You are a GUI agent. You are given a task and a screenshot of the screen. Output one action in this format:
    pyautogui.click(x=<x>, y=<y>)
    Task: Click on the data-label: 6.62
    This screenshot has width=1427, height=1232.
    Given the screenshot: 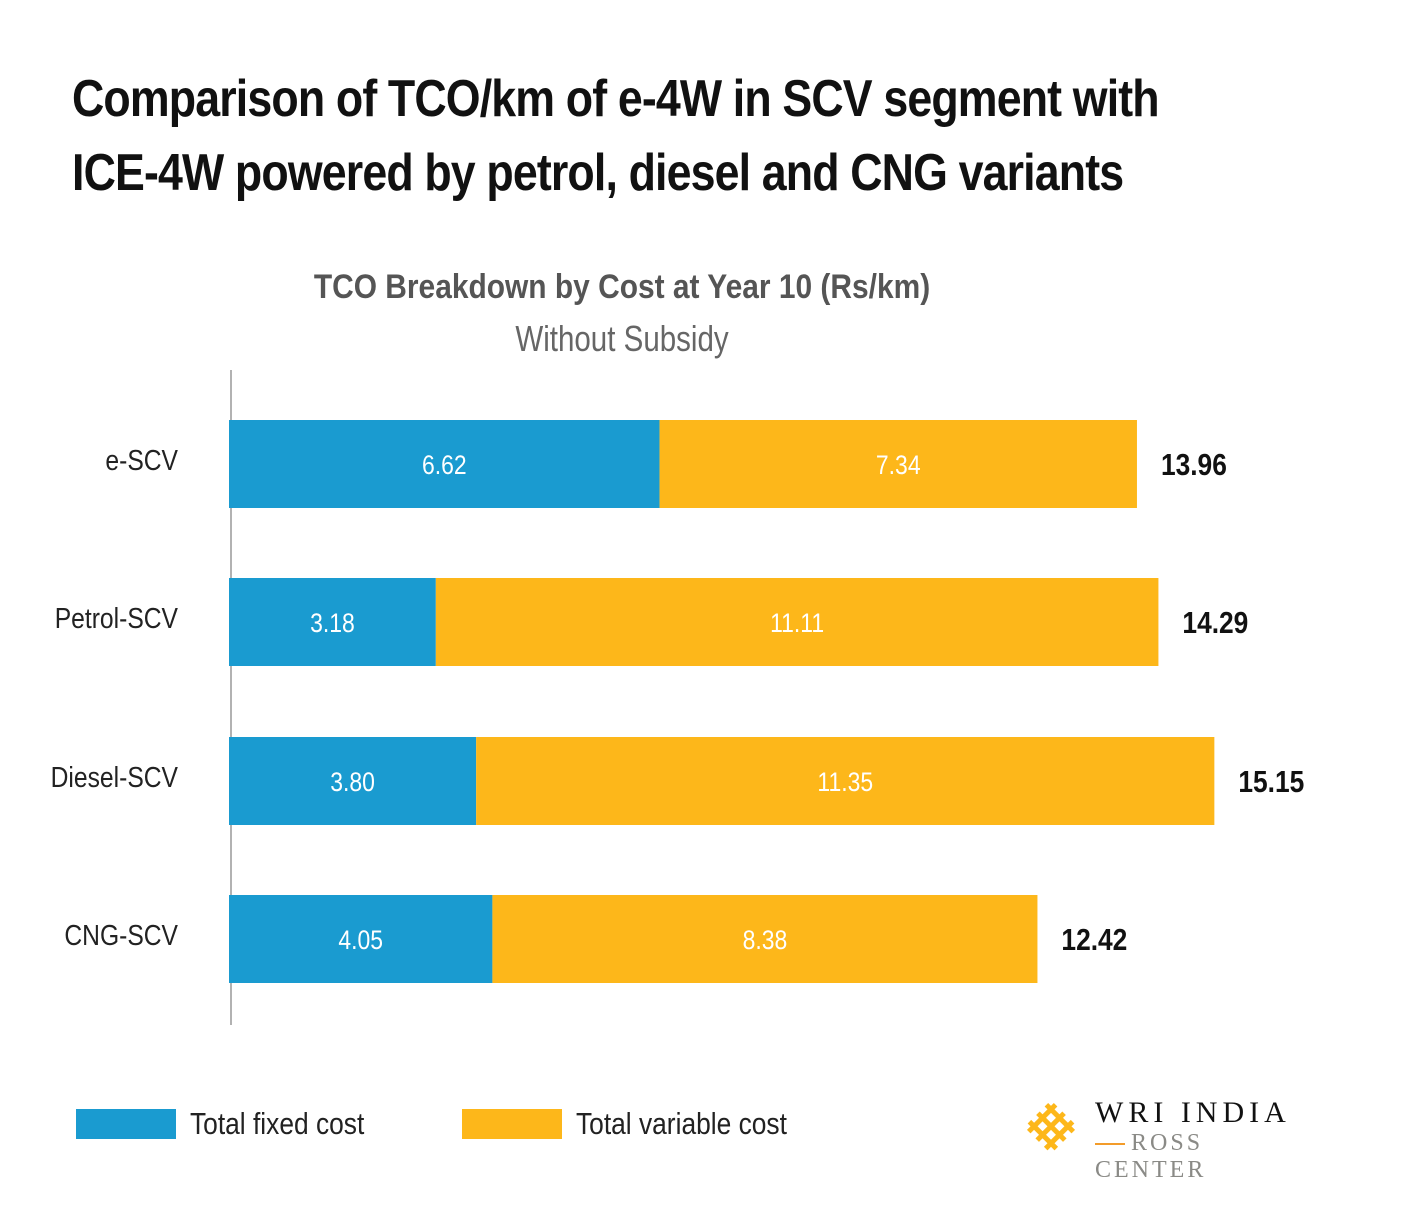 What is the action you would take?
    pyautogui.click(x=444, y=465)
    